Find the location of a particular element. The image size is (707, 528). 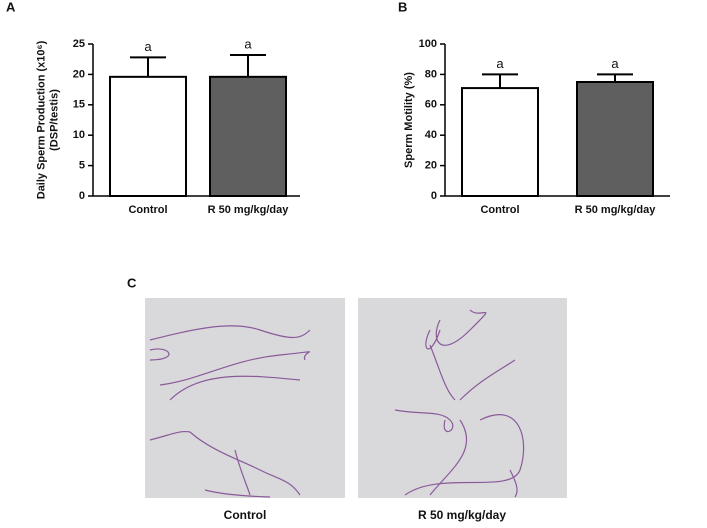

y-axis-label: Daily Sperm Production (x10⁶) is located at coordinates (41, 119).